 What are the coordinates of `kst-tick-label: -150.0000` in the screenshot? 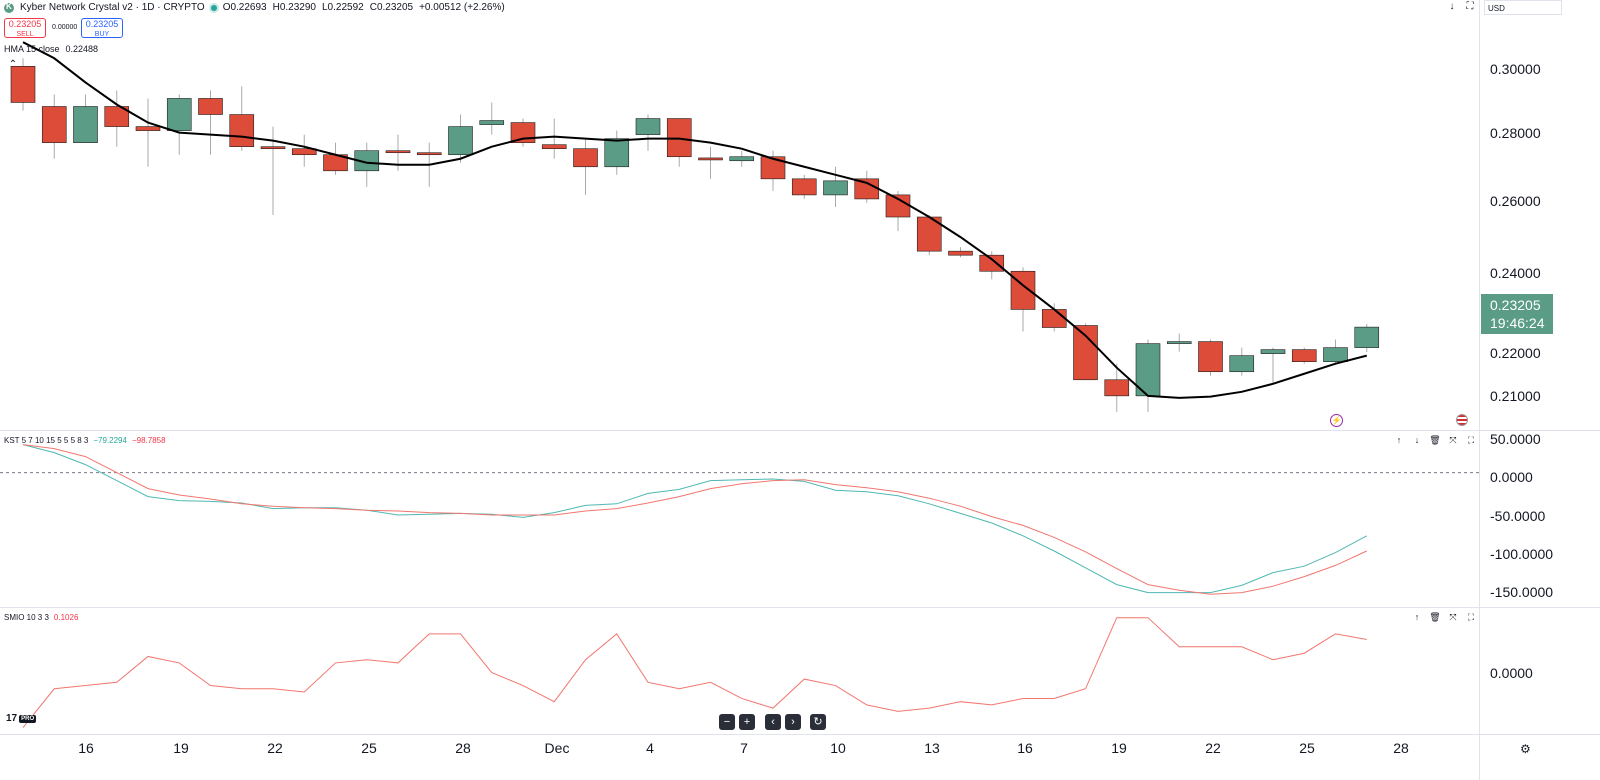 It's located at (1522, 592).